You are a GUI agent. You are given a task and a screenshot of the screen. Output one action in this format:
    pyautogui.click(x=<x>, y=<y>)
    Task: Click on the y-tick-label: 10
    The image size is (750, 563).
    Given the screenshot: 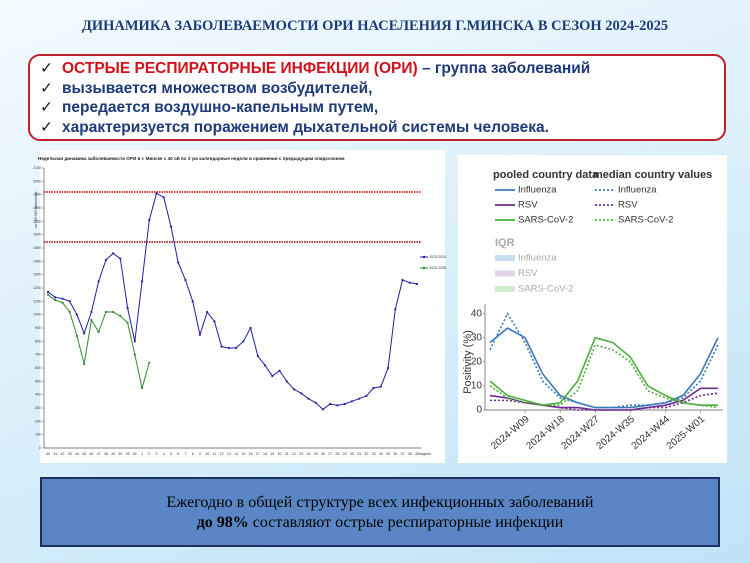 What is the action you would take?
    pyautogui.click(x=477, y=386)
    